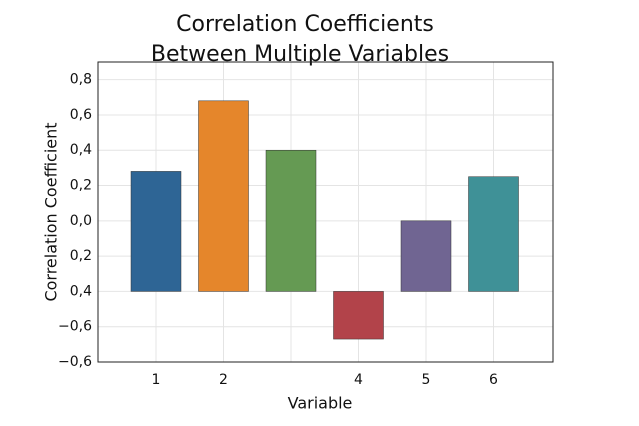 The height and width of the screenshot is (426, 639). Describe the element at coordinates (81, 115) in the screenshot. I see `y-tick-label: 0,6` at that location.